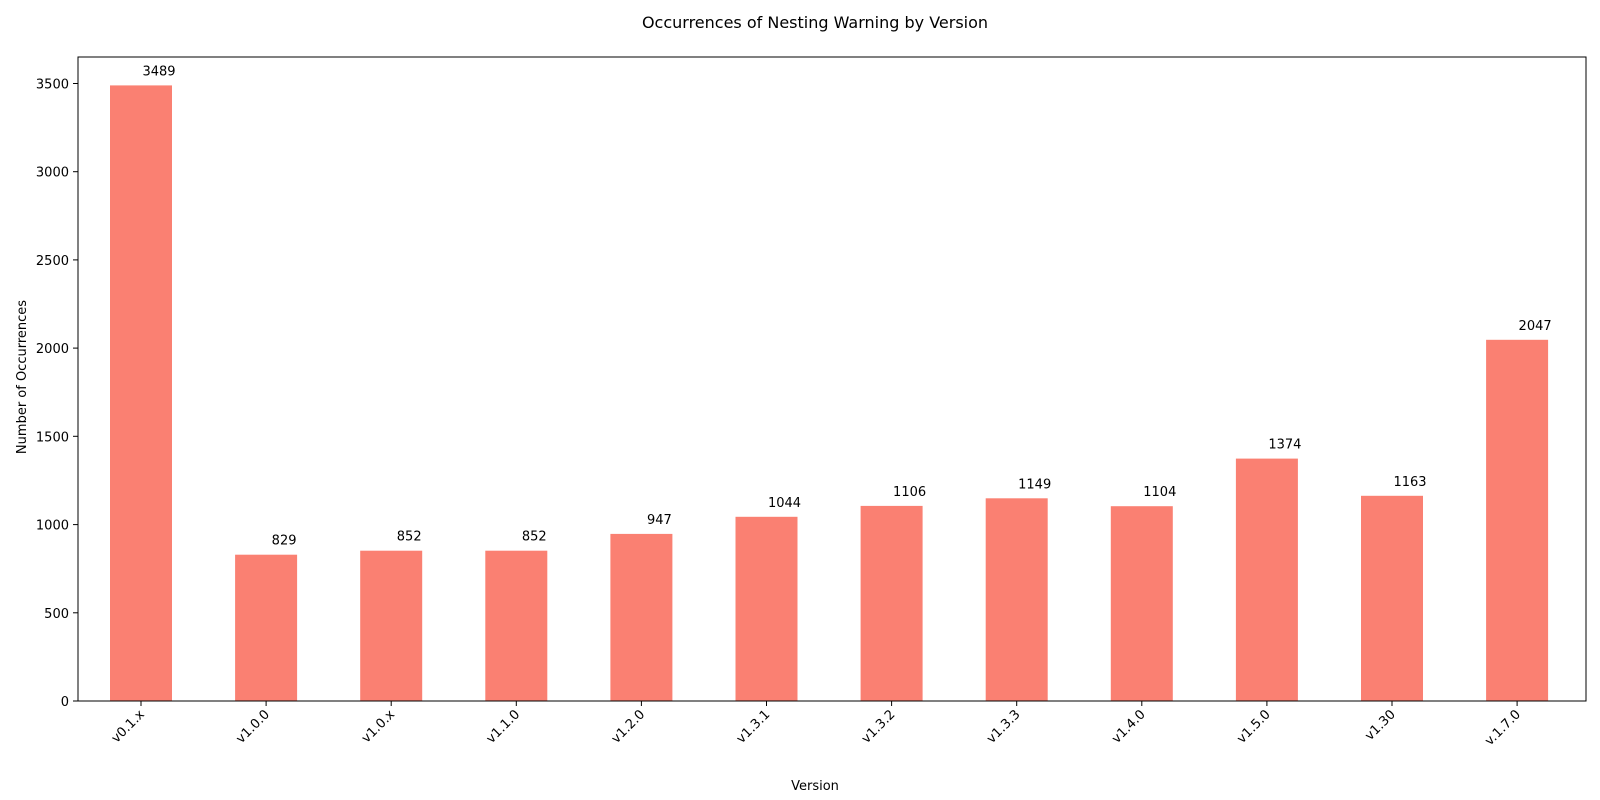 The image size is (1600, 800). Describe the element at coordinates (52, 173) in the screenshot. I see `y-tick-label: 3000` at that location.